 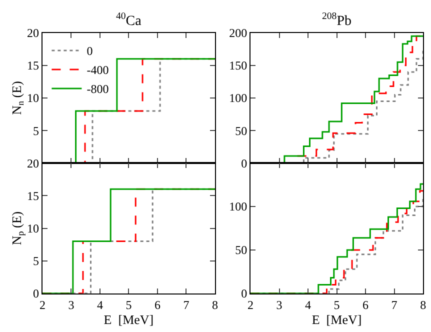 I want to click on y-tick-label: 150, so click(x=238, y=65).